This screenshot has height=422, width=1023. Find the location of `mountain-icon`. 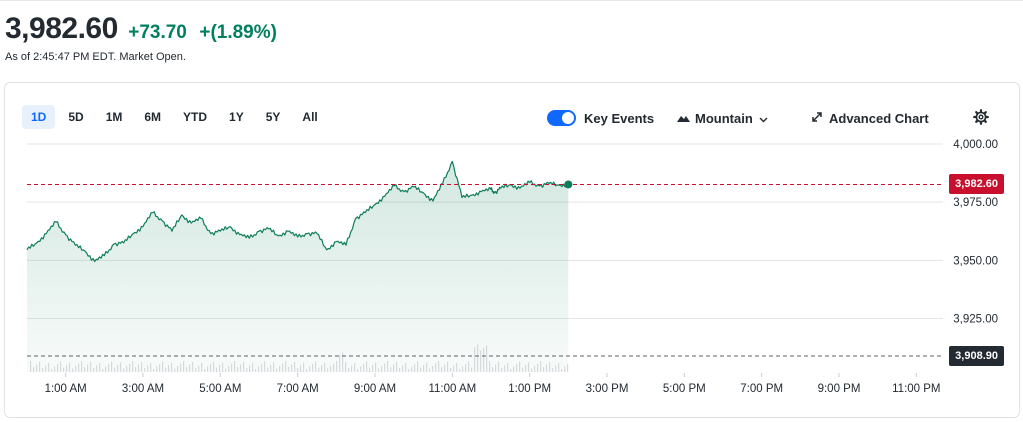

mountain-icon is located at coordinates (683, 118).